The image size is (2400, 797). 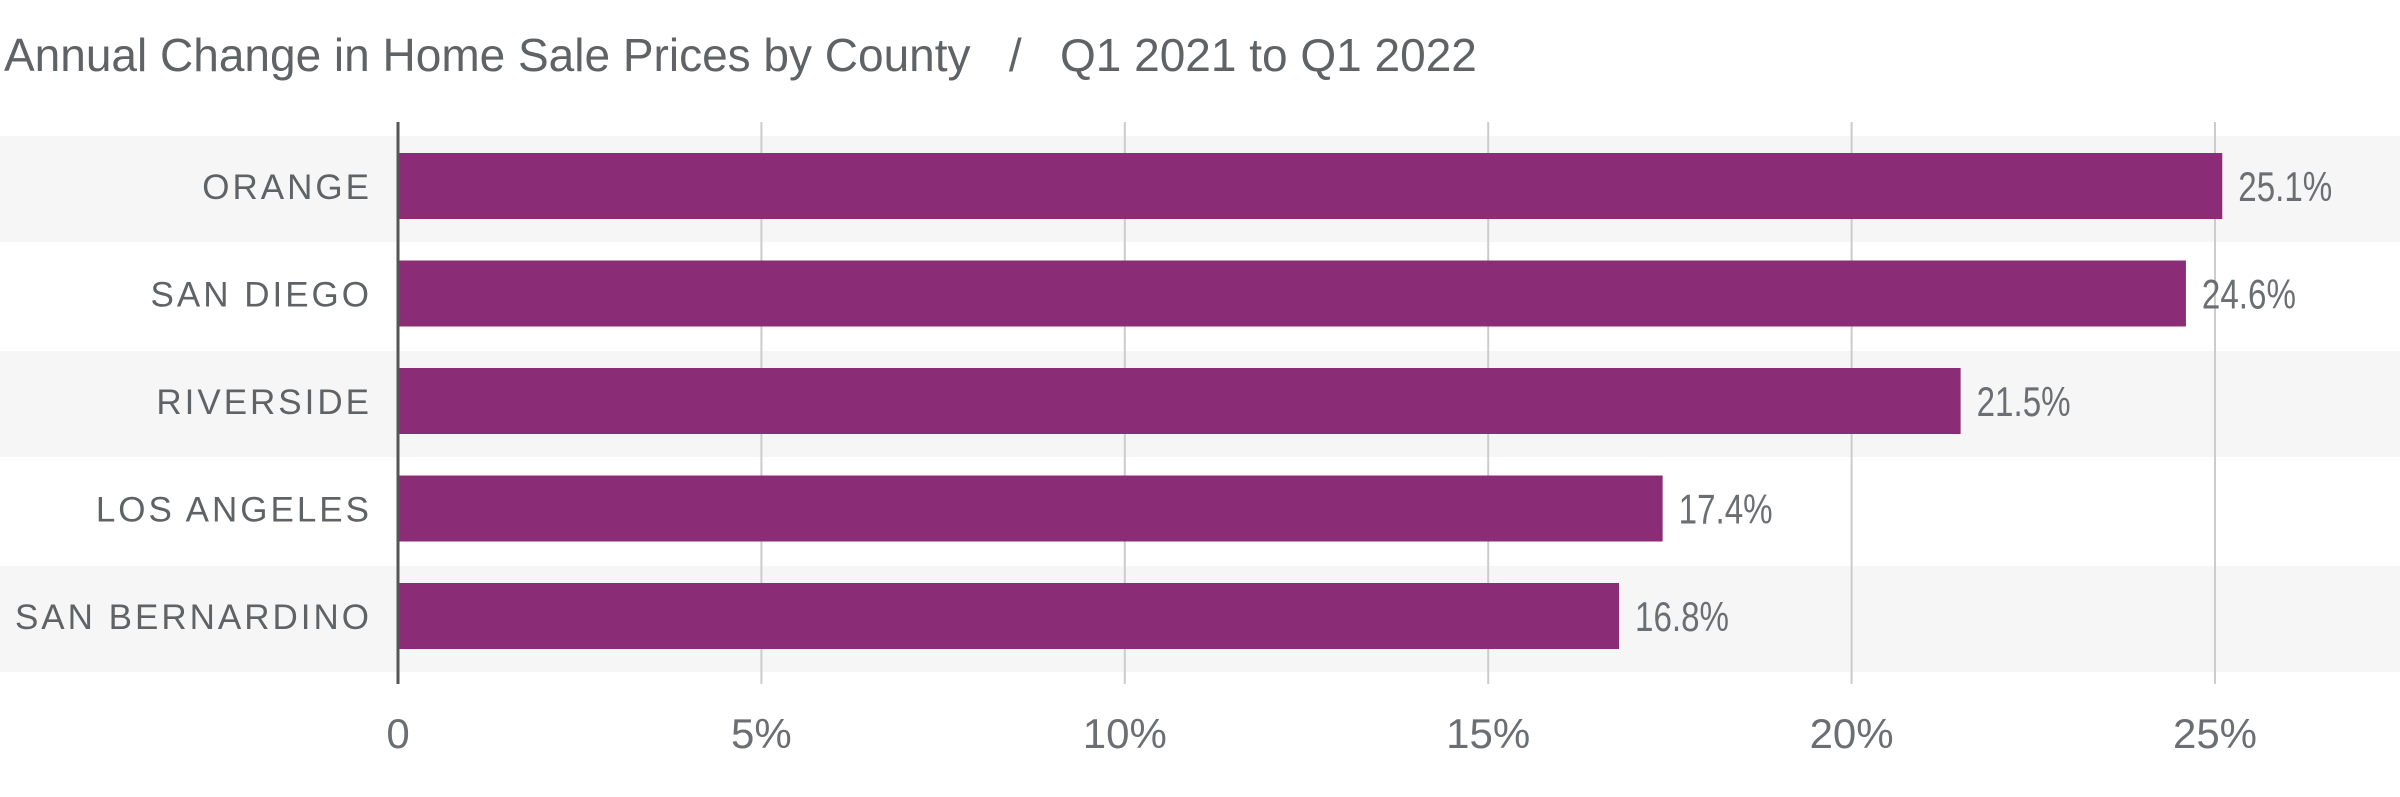 I want to click on bar-san-diego, so click(x=1292, y=293).